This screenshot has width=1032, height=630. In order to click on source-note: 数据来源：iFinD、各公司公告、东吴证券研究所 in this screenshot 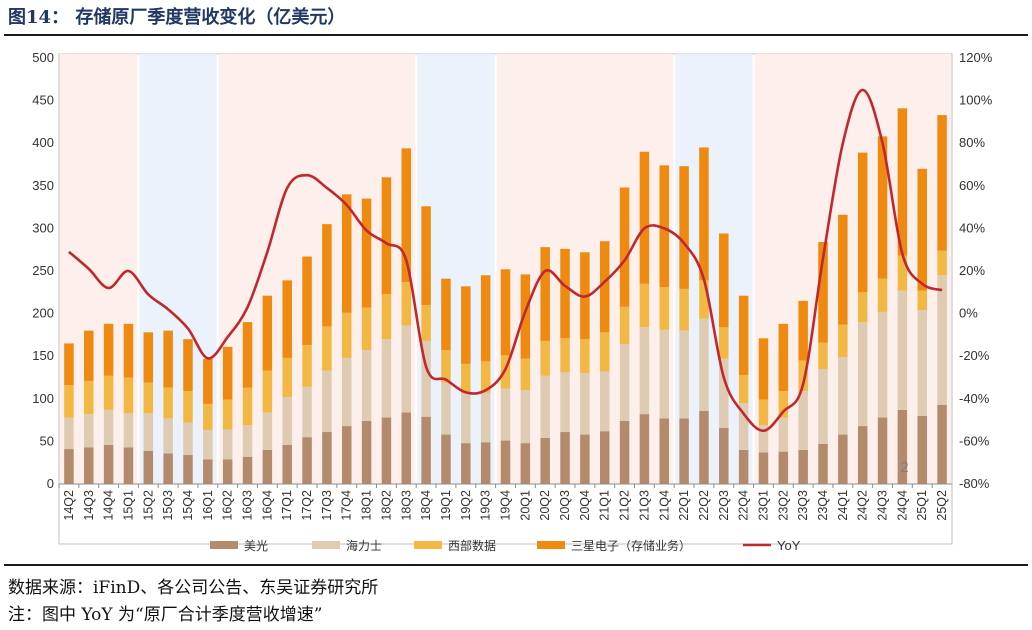, I will do `click(193, 588)`.